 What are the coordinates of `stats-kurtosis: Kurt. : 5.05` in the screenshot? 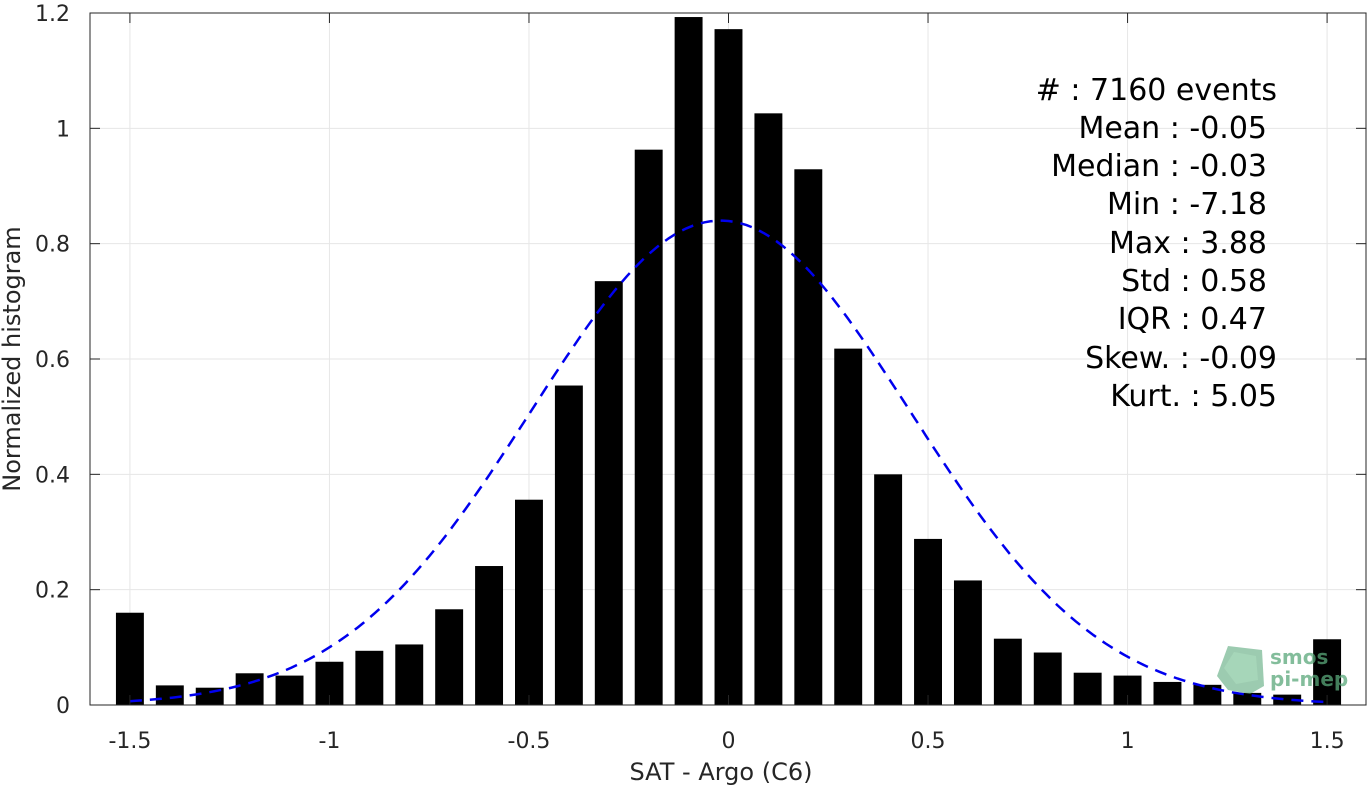 It's located at (1193, 396).